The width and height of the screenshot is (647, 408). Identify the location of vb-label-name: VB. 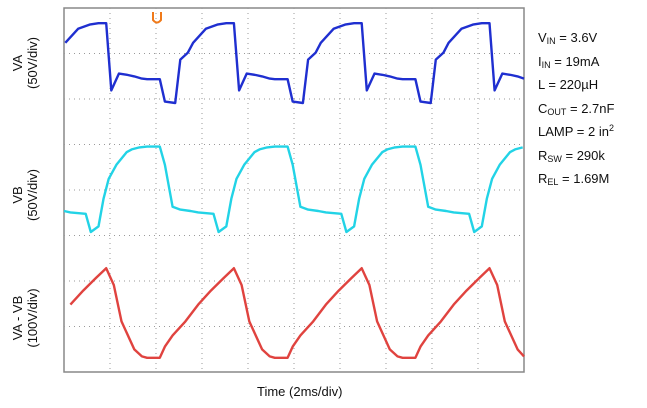
(17, 195).